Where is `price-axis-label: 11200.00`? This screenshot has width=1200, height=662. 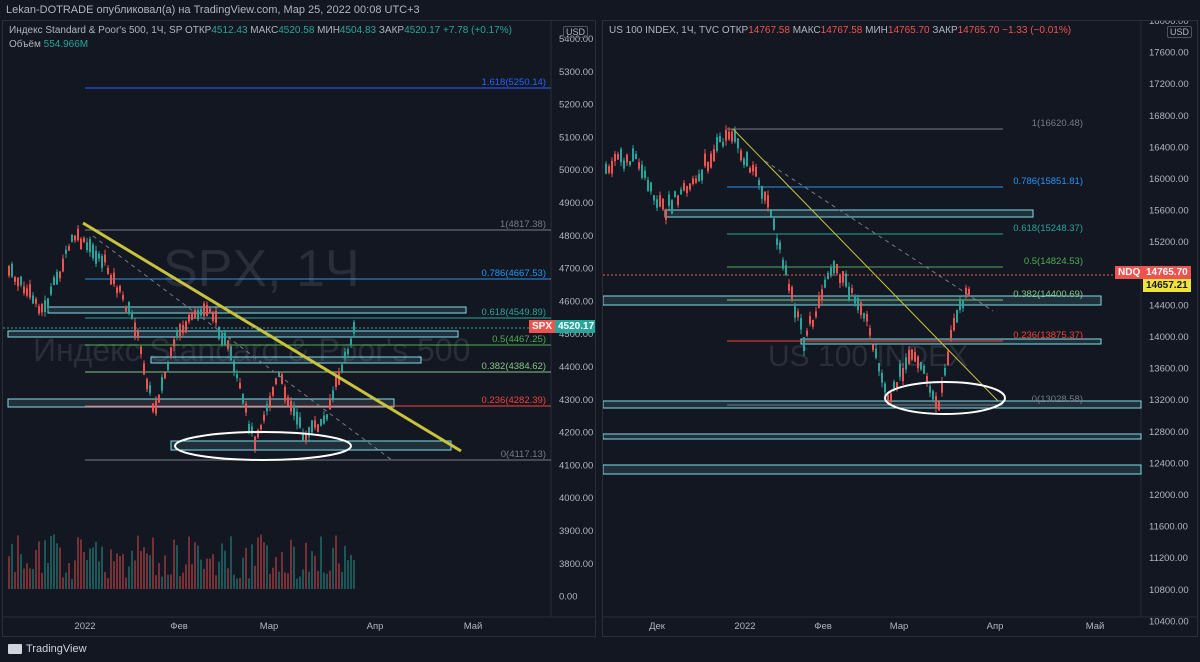 price-axis-label: 11200.00 is located at coordinates (1168, 558).